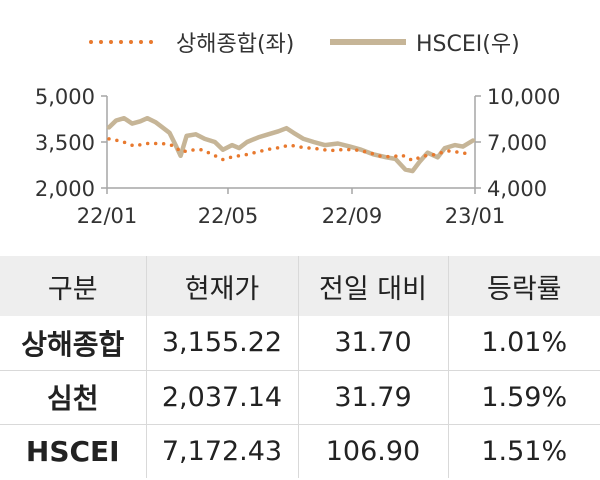 The width and height of the screenshot is (600, 480). I want to click on table-row: 심천 2,037.14 31.79 1.59%, so click(300, 397).